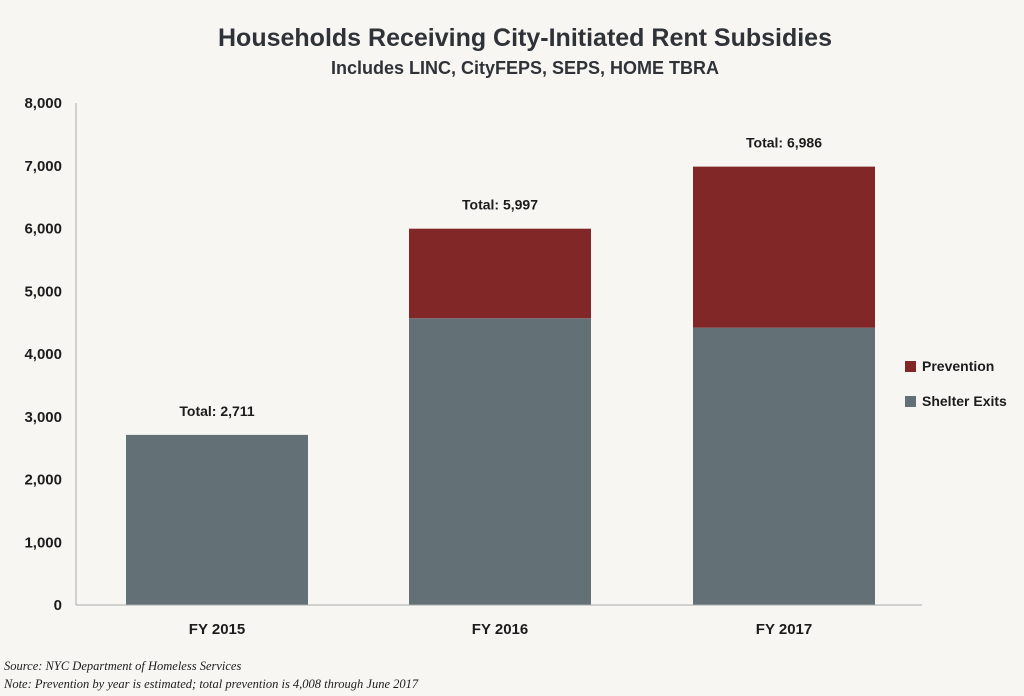  What do you see at coordinates (43, 354) in the screenshot?
I see `y-tick-label: 4,000` at bounding box center [43, 354].